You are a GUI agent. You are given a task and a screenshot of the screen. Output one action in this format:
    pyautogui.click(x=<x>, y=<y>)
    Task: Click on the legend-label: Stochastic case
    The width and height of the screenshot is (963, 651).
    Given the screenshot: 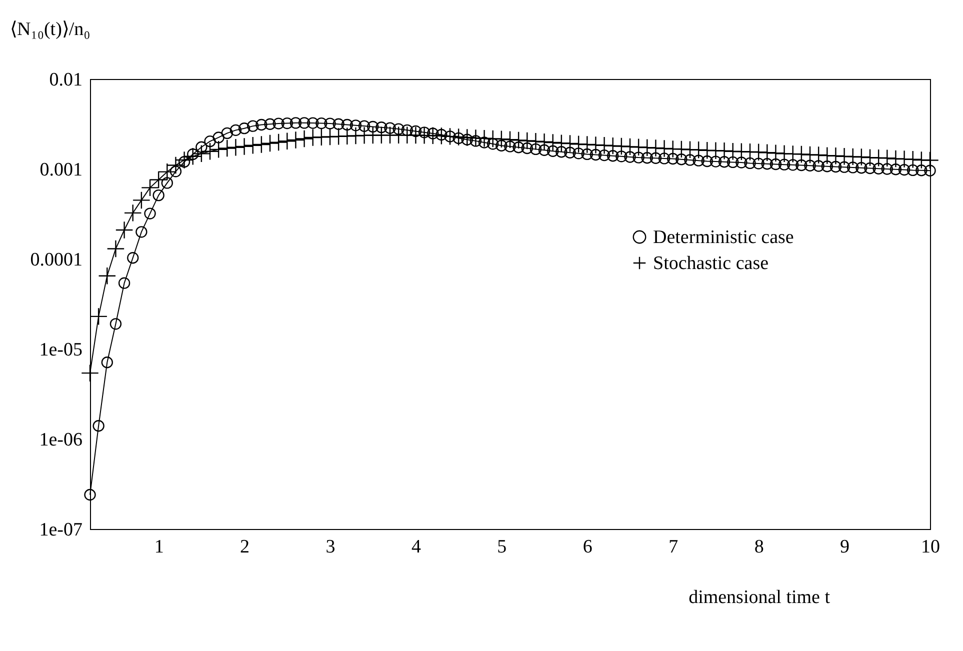 What is the action you would take?
    pyautogui.click(x=711, y=263)
    